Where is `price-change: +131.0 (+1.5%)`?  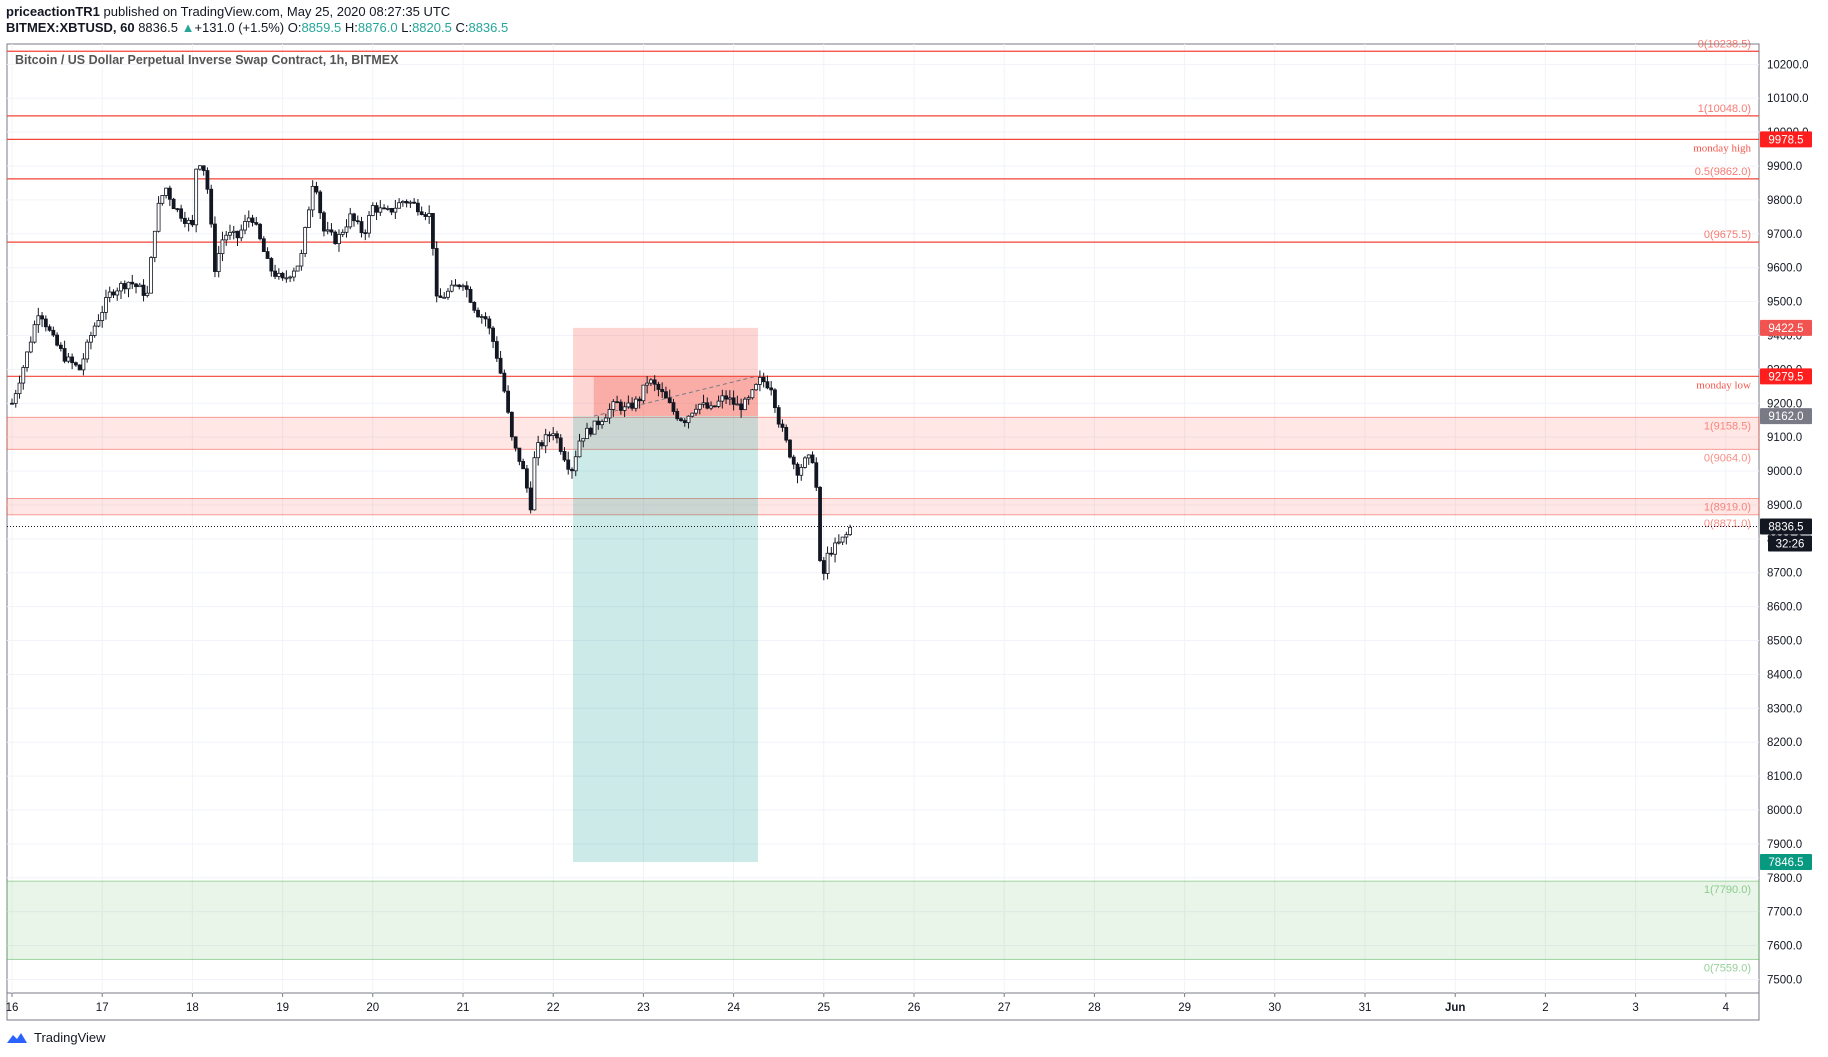
price-change: +131.0 (+1.5%) is located at coordinates (239, 27).